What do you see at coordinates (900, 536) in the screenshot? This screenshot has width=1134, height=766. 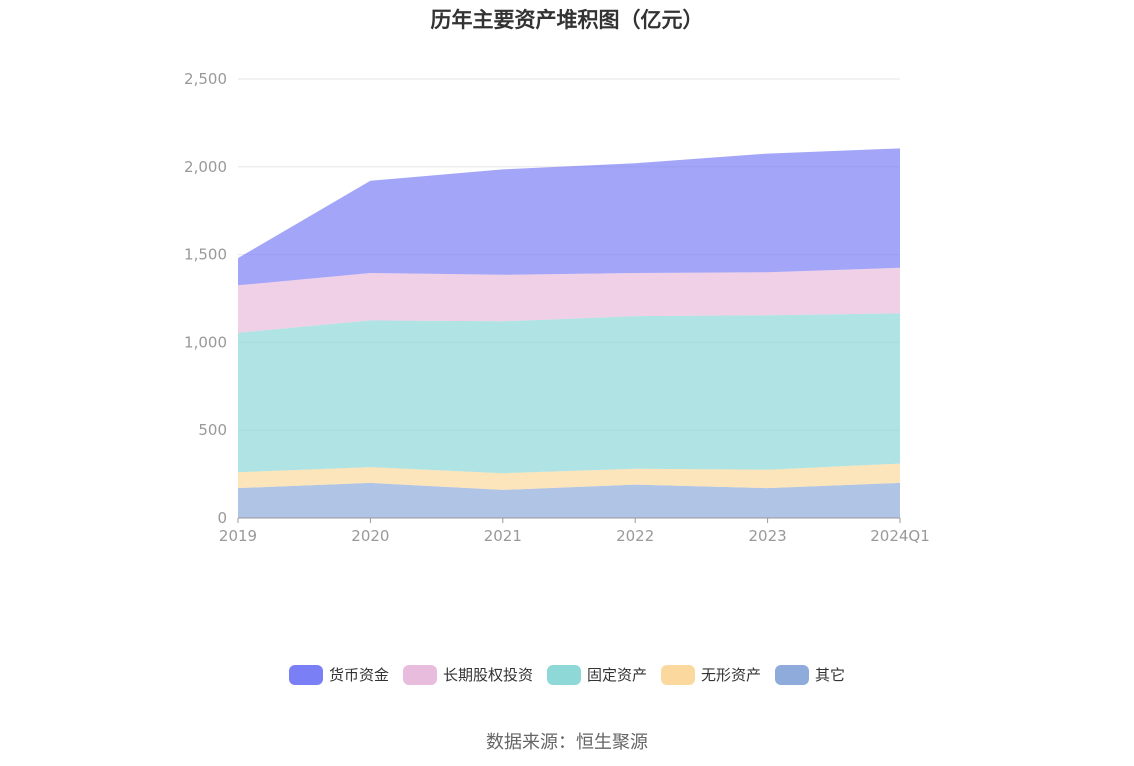 I see `x-tick-label: 2024Q1` at bounding box center [900, 536].